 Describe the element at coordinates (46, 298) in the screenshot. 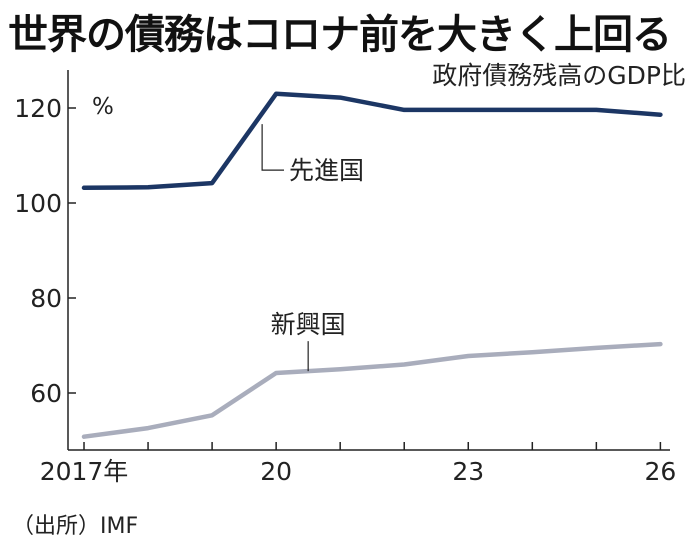

I see `y-tick-label: 80` at that location.